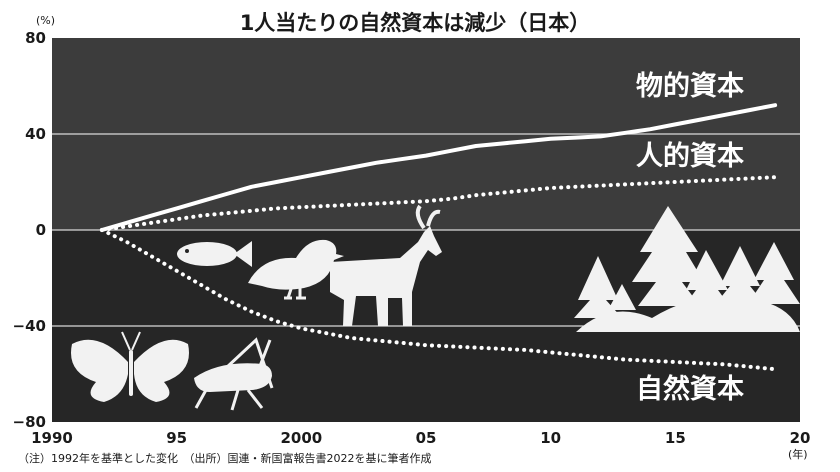  Describe the element at coordinates (690, 156) in the screenshot. I see `series-label-human-capital: 人的資本` at that location.